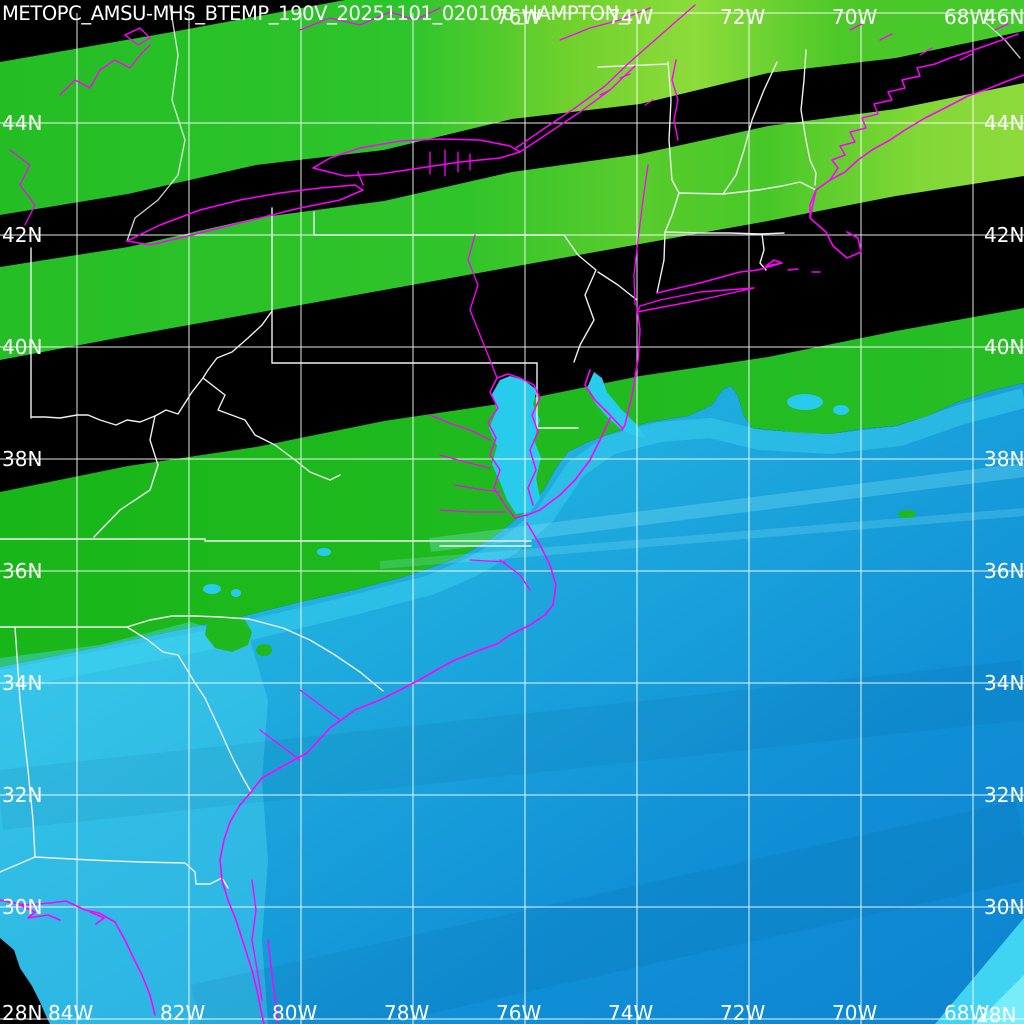  What do you see at coordinates (924, 107) in the screenshot?
I see `maine-coast-inlets` at bounding box center [924, 107].